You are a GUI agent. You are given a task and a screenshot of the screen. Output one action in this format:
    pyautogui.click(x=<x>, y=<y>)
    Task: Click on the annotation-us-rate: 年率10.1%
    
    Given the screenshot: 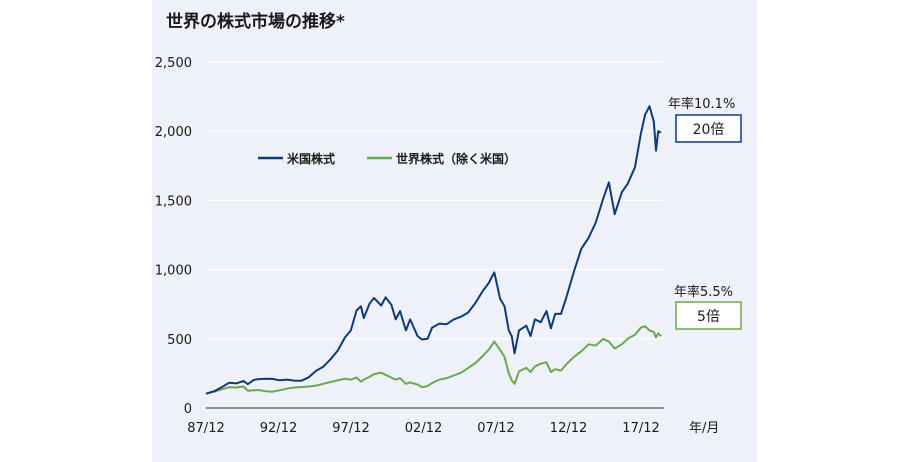 What is the action you would take?
    pyautogui.click(x=701, y=104)
    